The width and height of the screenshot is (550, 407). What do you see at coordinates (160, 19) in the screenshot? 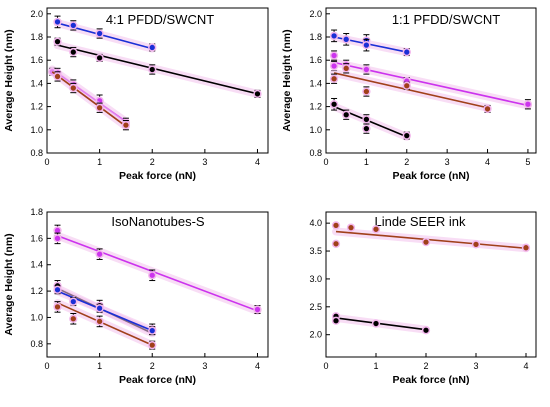
I see `panel-title: 4:1 PFDD/SWCNT` at bounding box center [160, 19].